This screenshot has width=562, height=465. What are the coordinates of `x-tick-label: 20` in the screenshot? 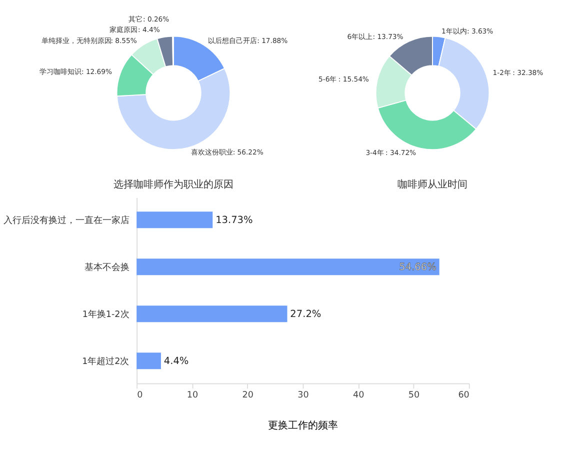 It's located at (248, 395).